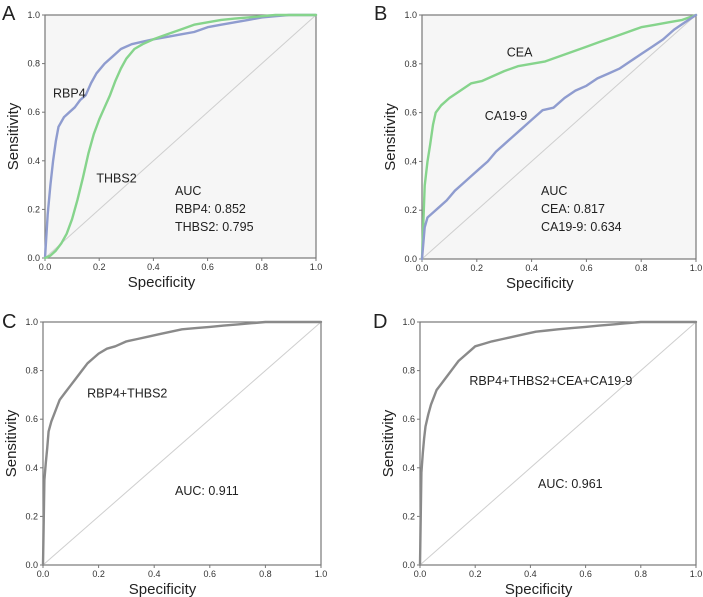  Describe the element at coordinates (550, 381) in the screenshot. I see `series-label: RBP4+THBS2+CEA+CA19-9` at that location.